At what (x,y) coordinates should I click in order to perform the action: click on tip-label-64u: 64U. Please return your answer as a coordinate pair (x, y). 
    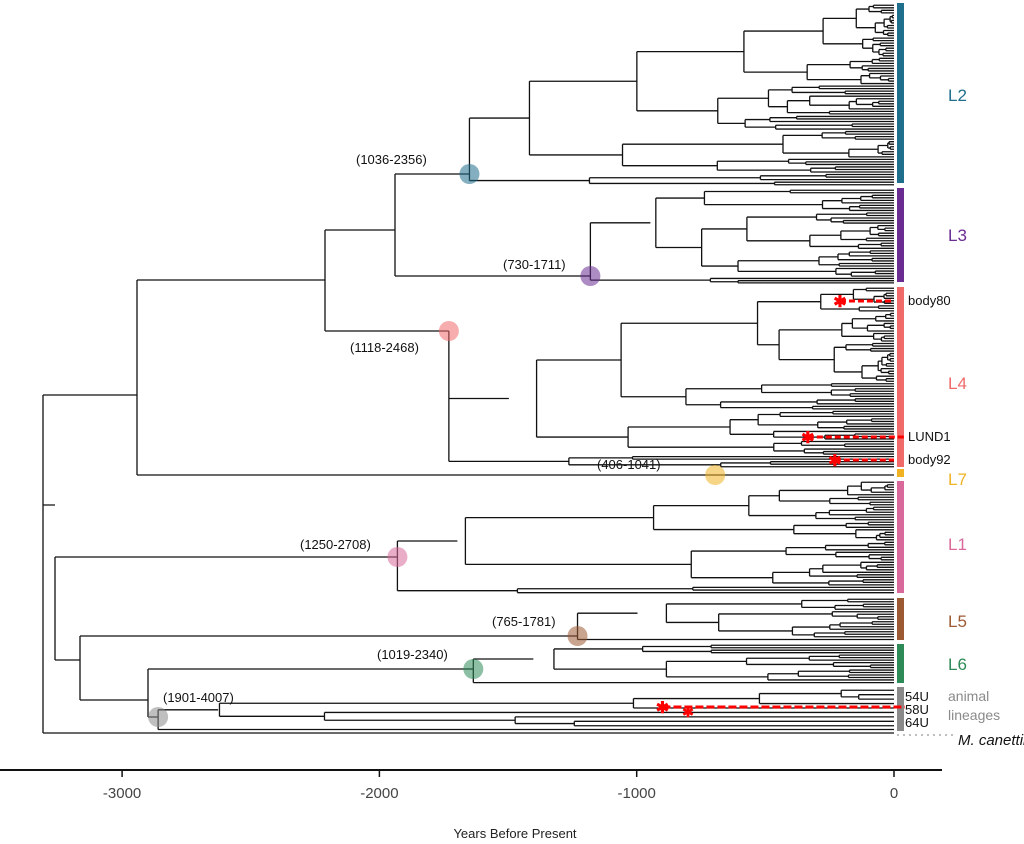
    Looking at the image, I should click on (917, 722).